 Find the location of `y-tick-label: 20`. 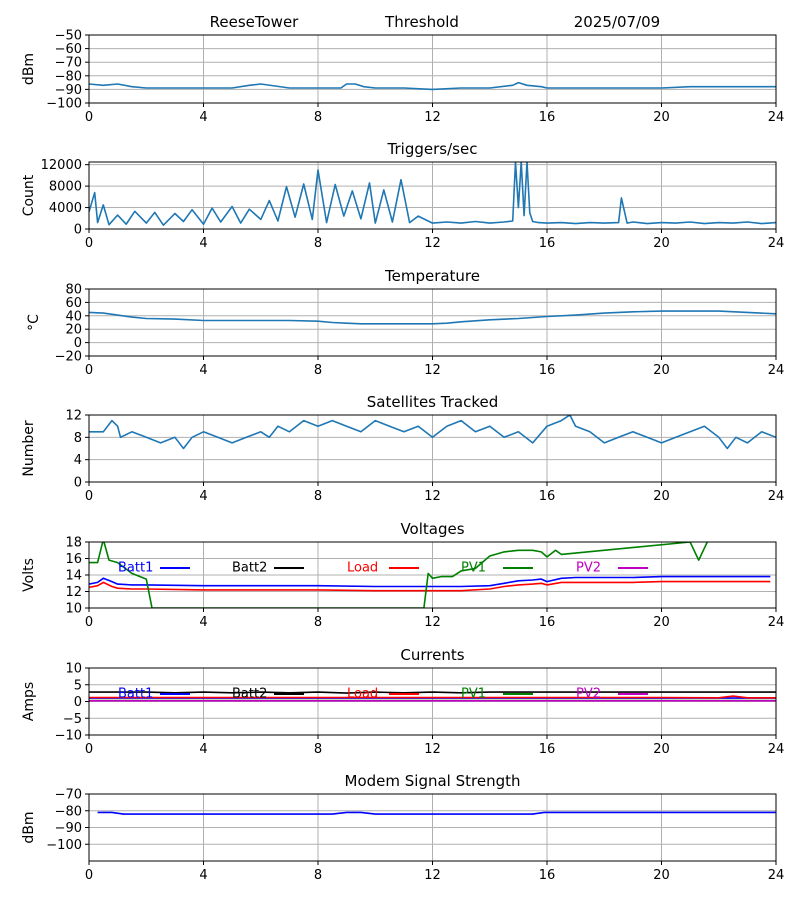

y-tick-label: 20 is located at coordinates (73, 330).